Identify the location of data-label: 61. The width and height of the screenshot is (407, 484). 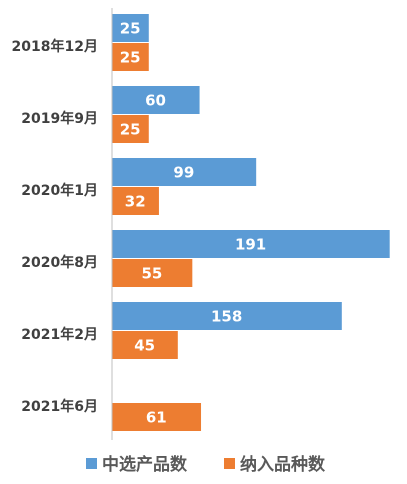
(156, 418).